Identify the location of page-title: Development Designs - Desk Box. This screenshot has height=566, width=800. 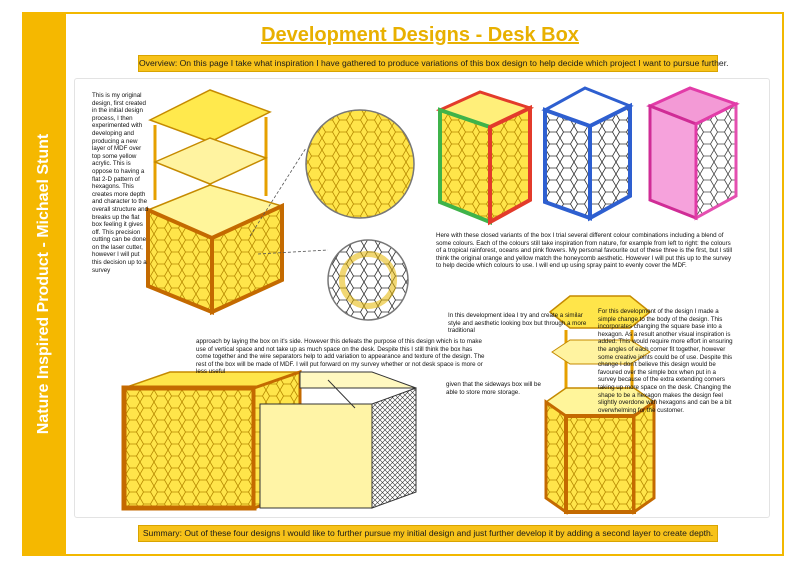
(420, 35).